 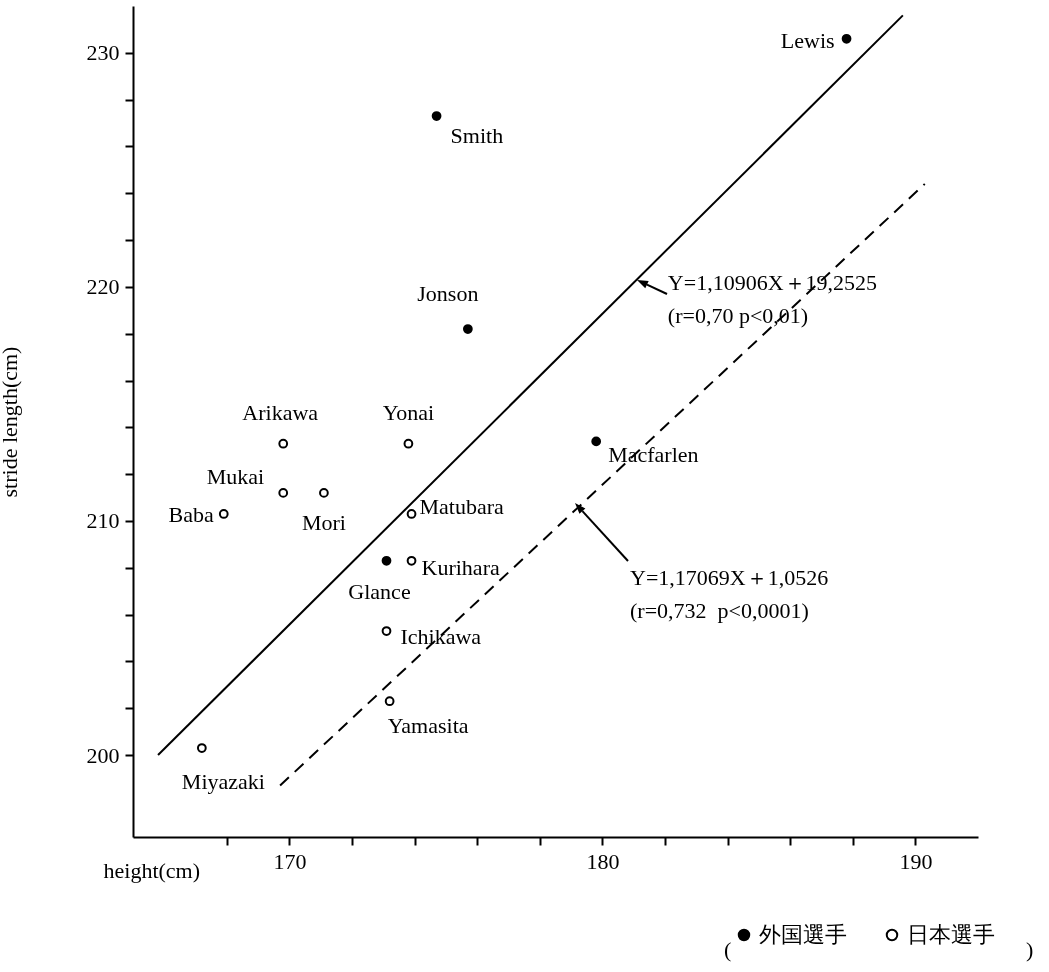 What do you see at coordinates (103, 53) in the screenshot?
I see `y-tick-label: 230` at bounding box center [103, 53].